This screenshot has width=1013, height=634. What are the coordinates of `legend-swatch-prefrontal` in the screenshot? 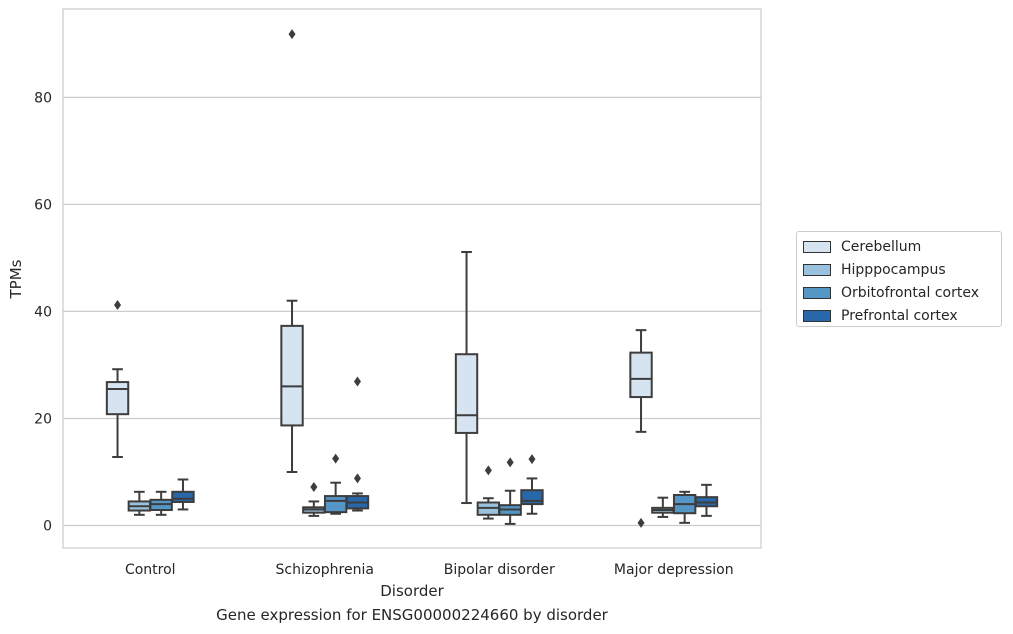 It's located at (817, 315).